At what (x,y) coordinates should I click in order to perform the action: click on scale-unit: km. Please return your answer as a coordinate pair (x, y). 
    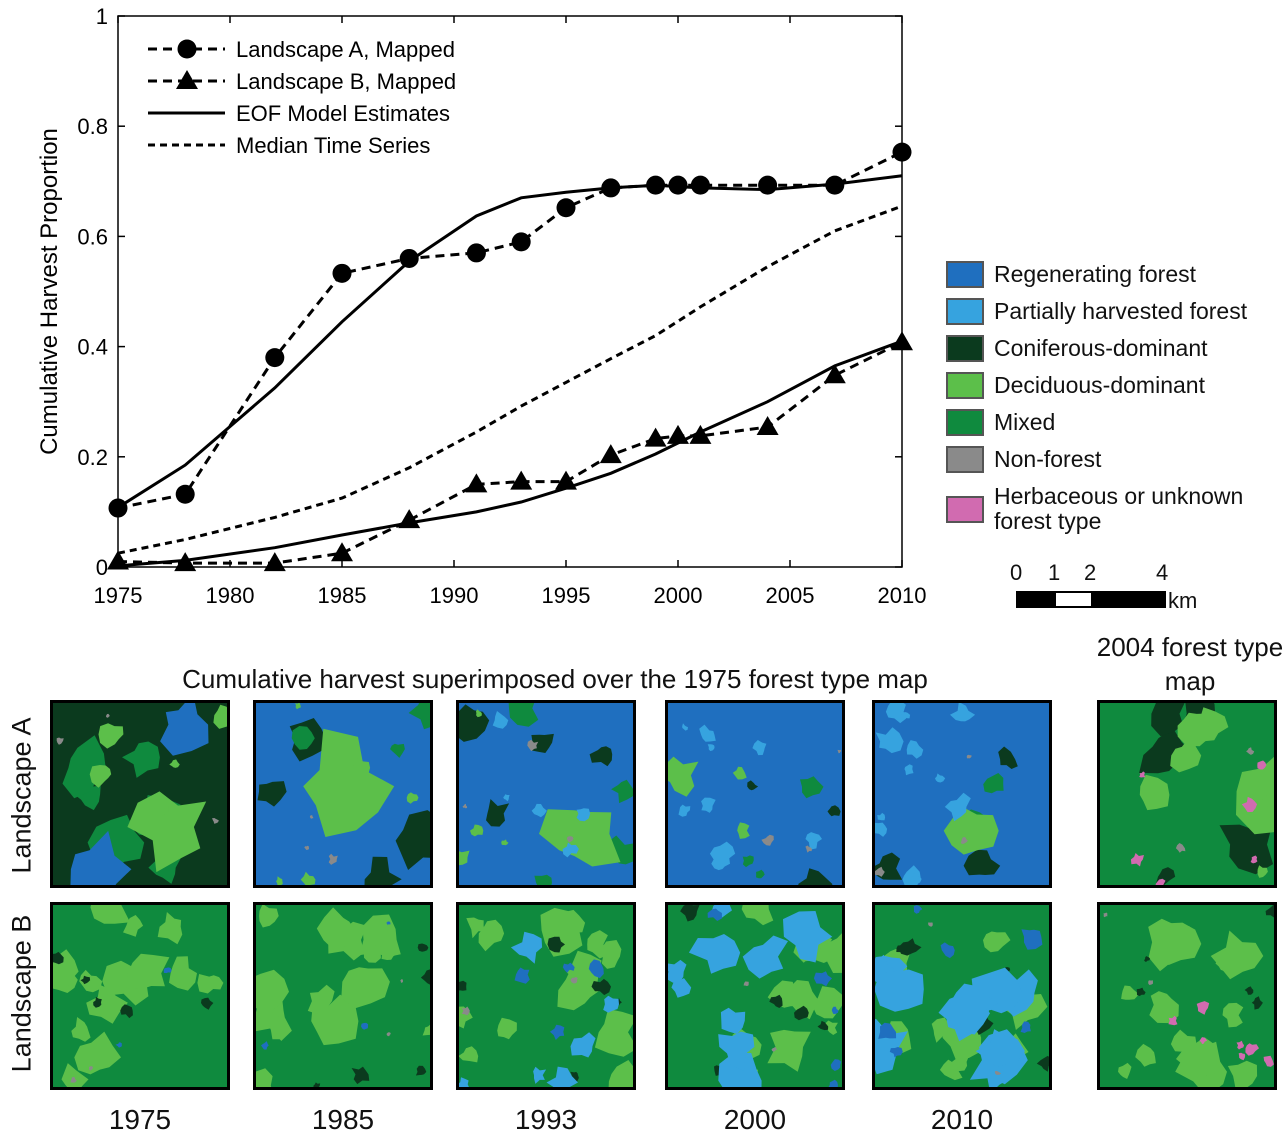
    Looking at the image, I should click on (1183, 600).